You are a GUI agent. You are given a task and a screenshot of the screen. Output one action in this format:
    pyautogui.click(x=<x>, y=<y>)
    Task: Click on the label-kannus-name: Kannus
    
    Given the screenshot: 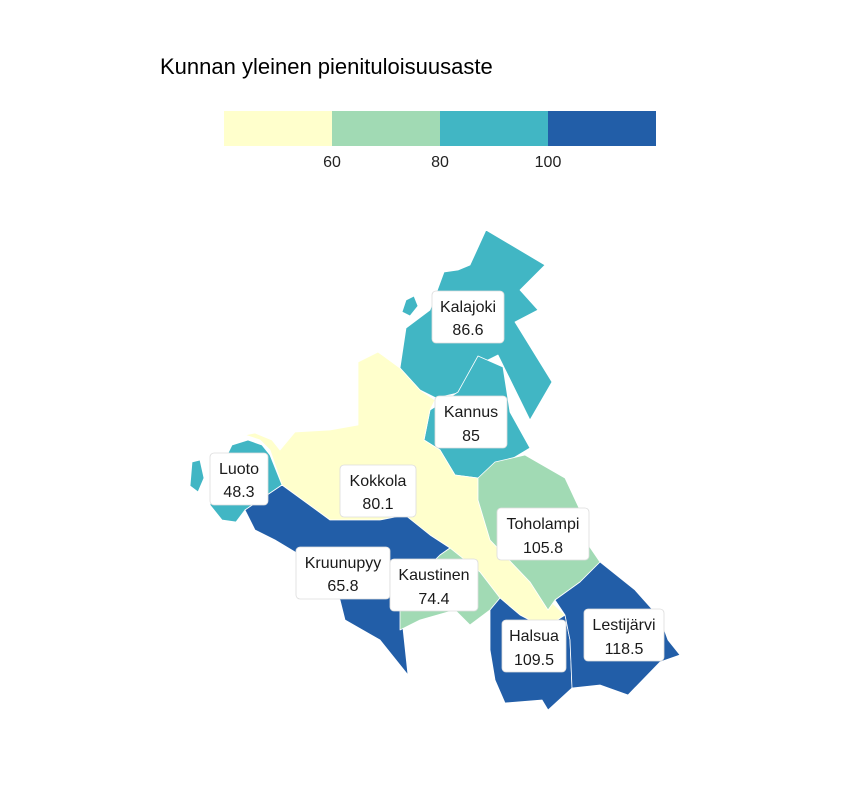 What is the action you would take?
    pyautogui.click(x=471, y=412)
    